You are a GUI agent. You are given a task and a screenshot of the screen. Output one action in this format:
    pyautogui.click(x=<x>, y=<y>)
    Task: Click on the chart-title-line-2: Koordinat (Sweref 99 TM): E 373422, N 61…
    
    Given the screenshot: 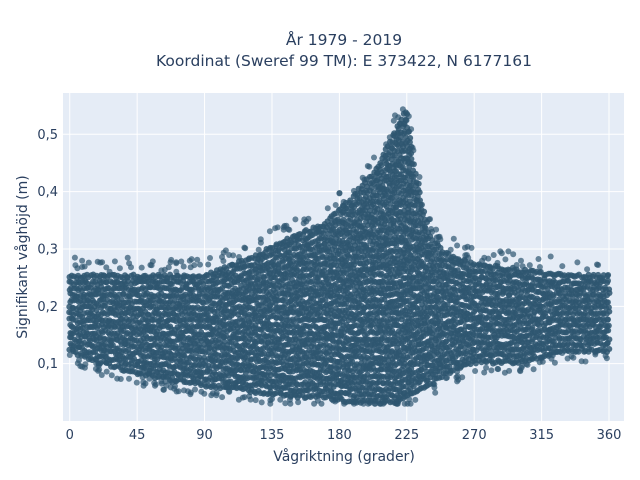 What is the action you would take?
    pyautogui.click(x=344, y=61)
    